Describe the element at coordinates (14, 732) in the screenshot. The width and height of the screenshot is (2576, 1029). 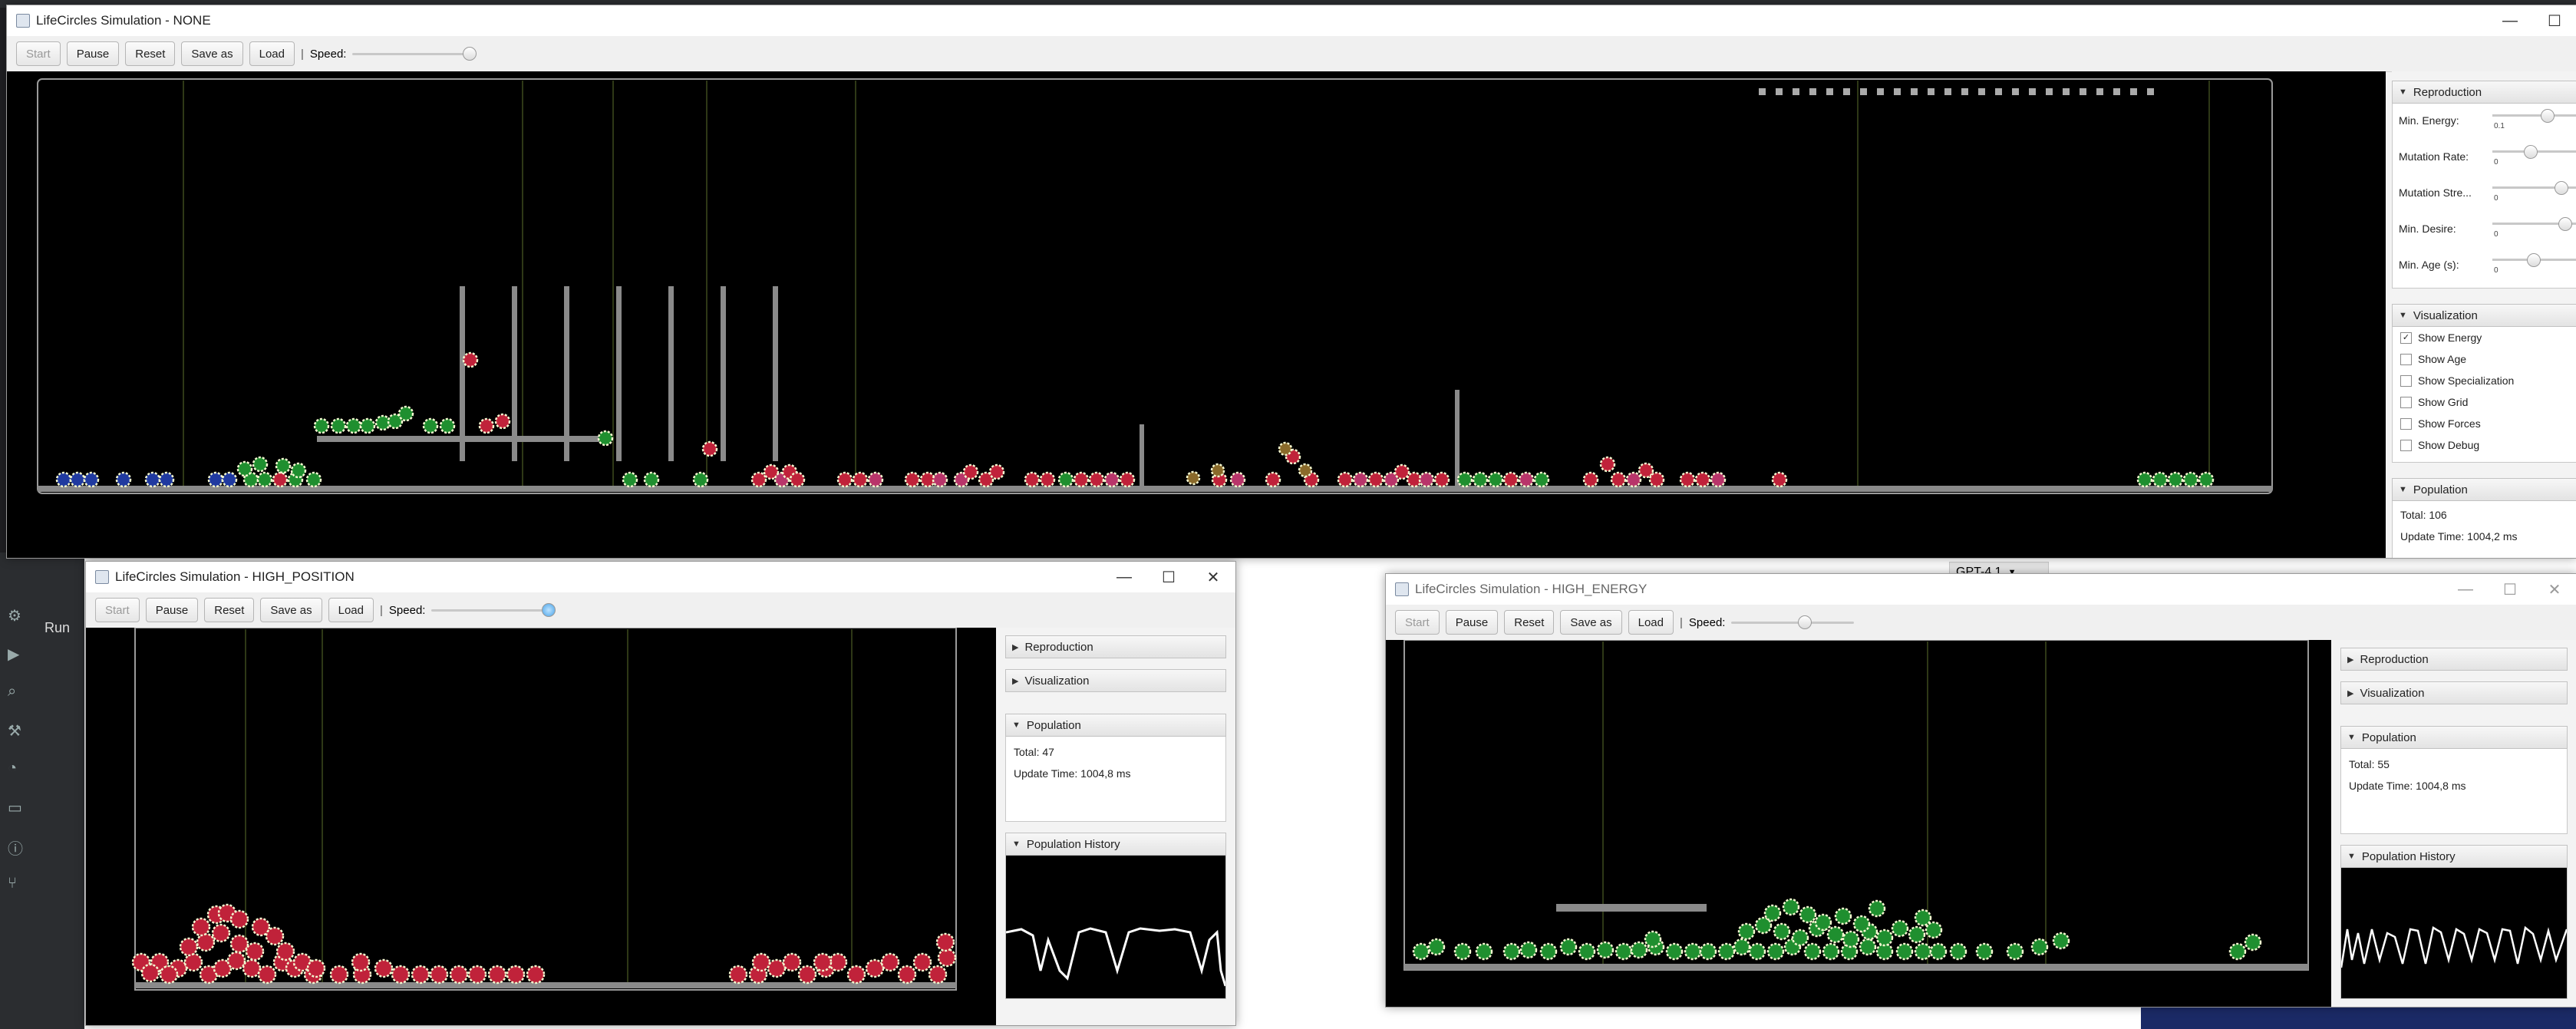
I see `hammer-icon: ⚒` at that location.